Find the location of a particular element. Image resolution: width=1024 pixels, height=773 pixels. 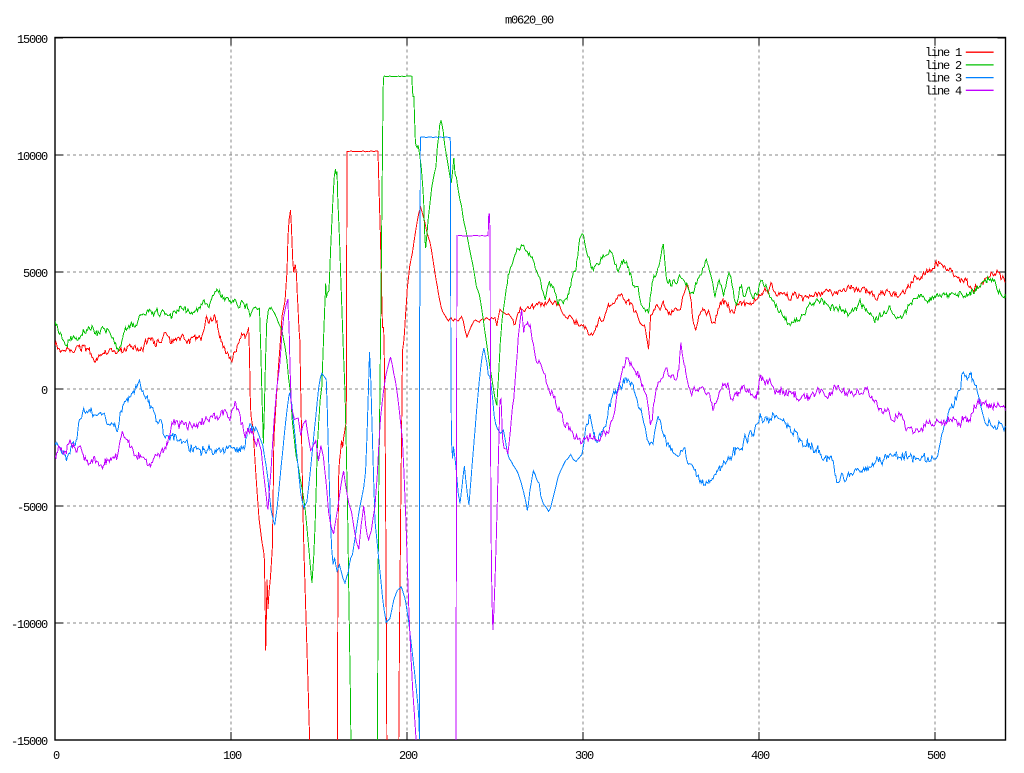

svg-text: -5000 is located at coordinates (32, 508).